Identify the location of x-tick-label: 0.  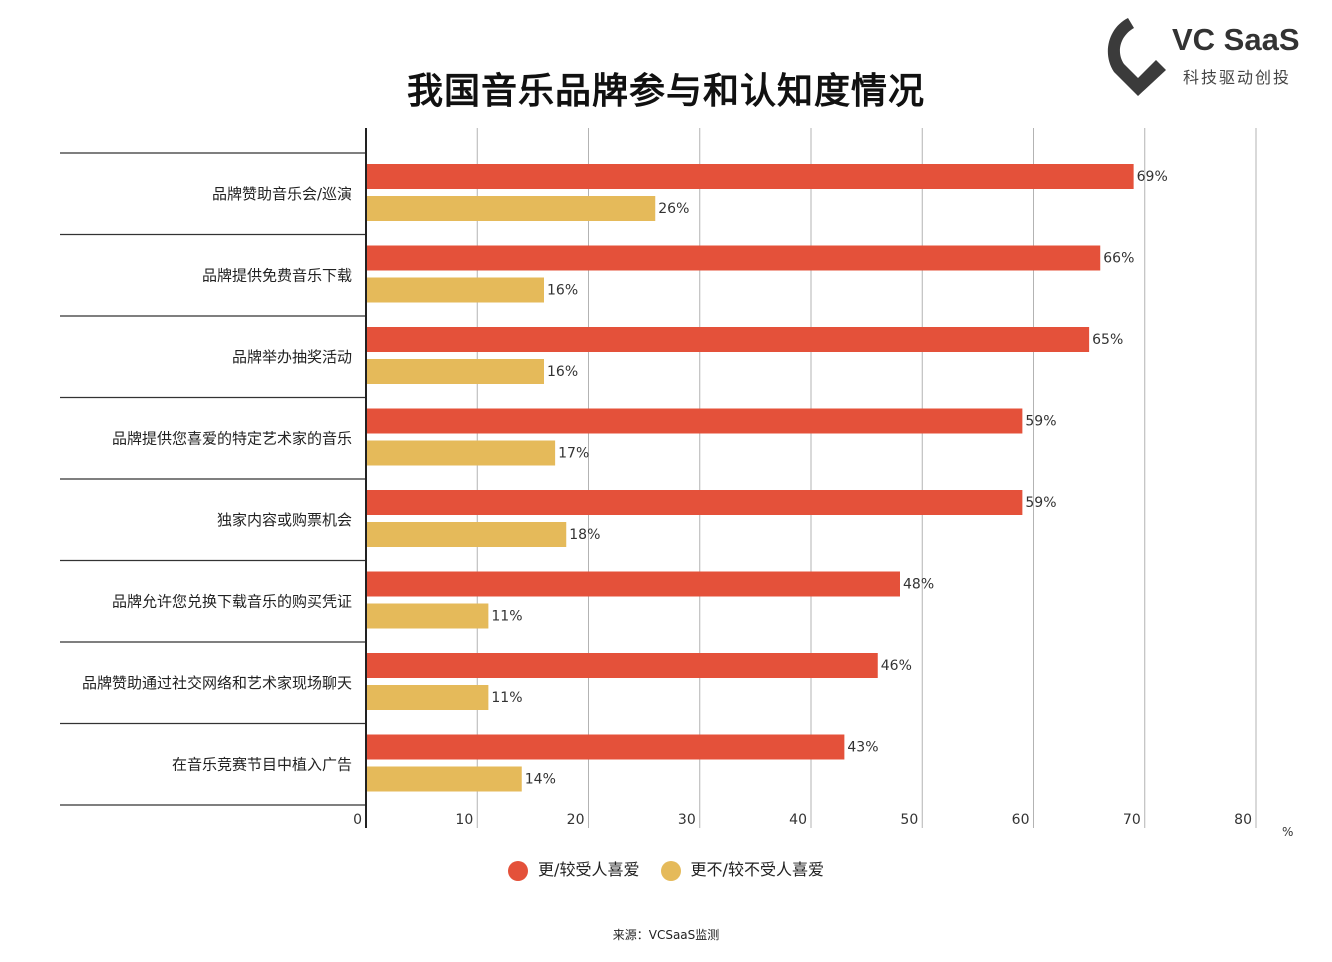
(357, 820).